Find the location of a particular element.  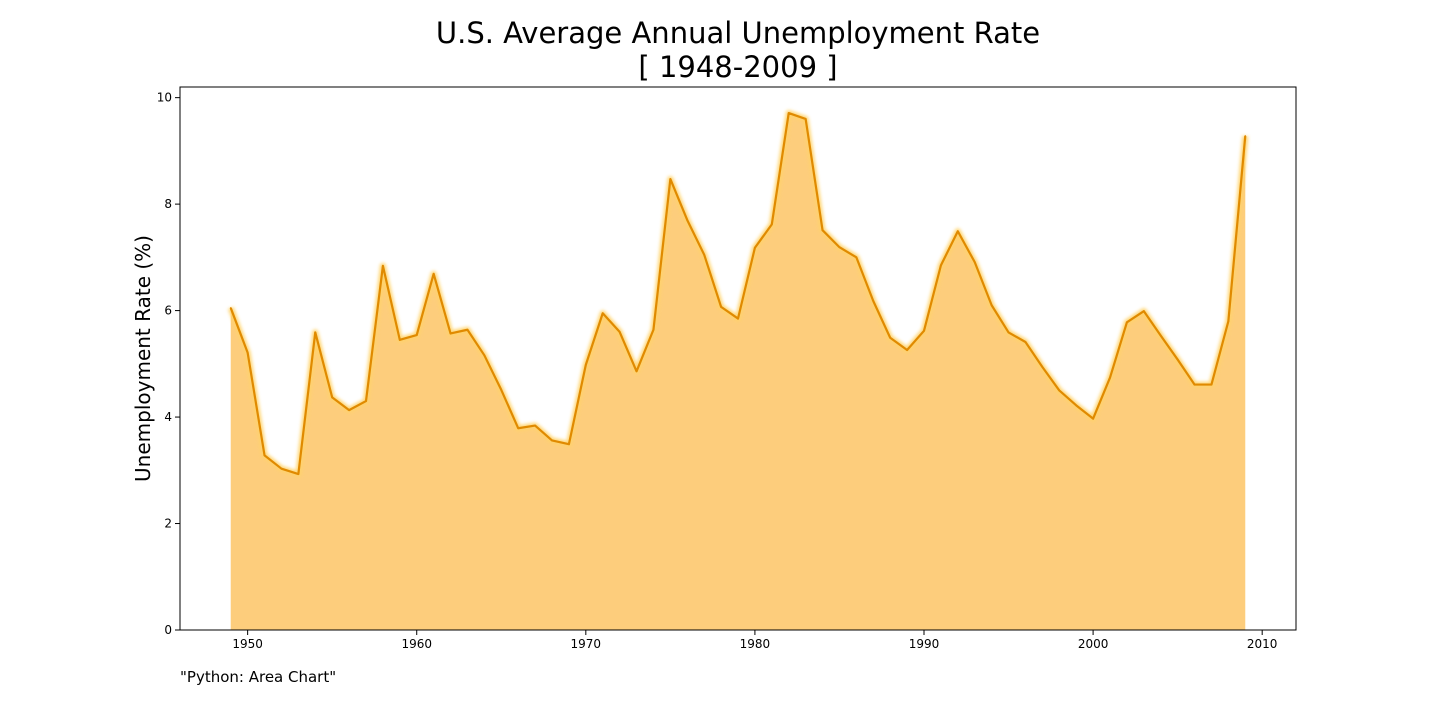

x-tick-label: 1980 is located at coordinates (755, 644).